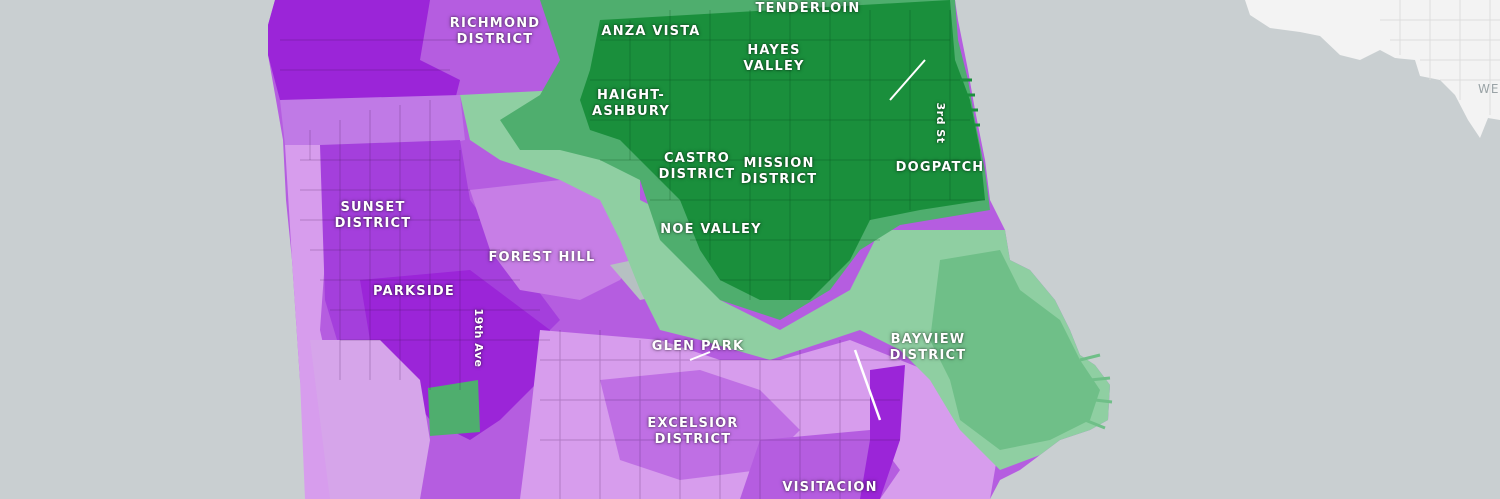  I want to click on label-street-19th-ave: 19th Ave, so click(478, 338).